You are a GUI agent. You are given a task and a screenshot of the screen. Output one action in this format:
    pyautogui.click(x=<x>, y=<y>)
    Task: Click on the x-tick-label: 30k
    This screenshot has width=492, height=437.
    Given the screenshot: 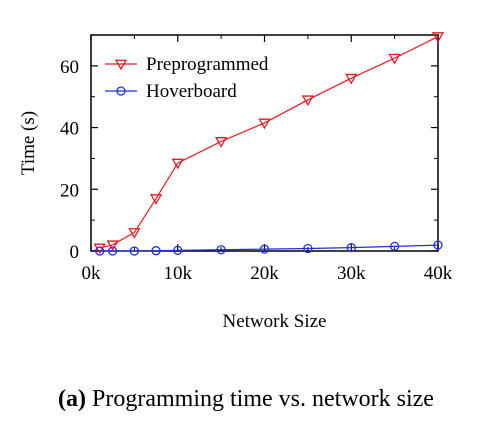 What is the action you would take?
    pyautogui.click(x=351, y=273)
    